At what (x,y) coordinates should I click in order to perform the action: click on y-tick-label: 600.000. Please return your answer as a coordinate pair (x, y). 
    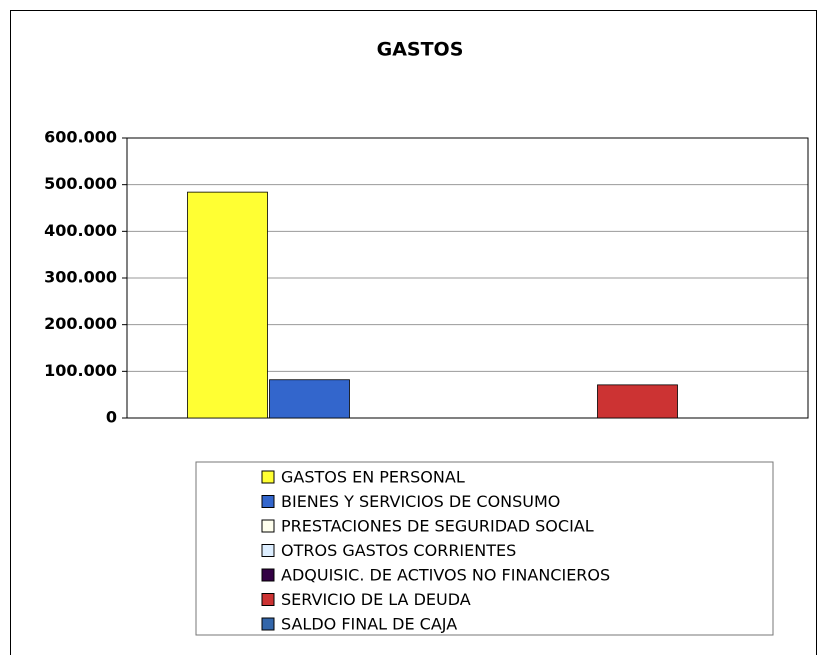
    Looking at the image, I should click on (80, 137).